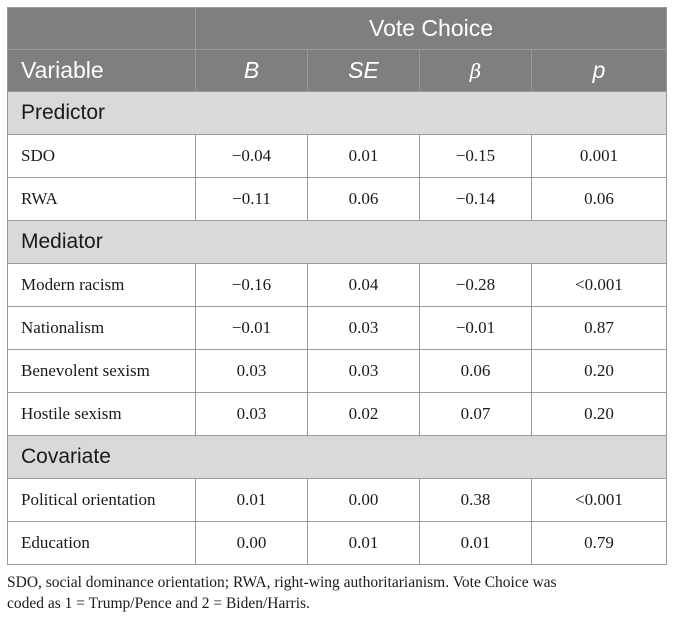 This screenshot has height=623, width=673. I want to click on variable-cell: Hostile sexism, so click(101, 414).